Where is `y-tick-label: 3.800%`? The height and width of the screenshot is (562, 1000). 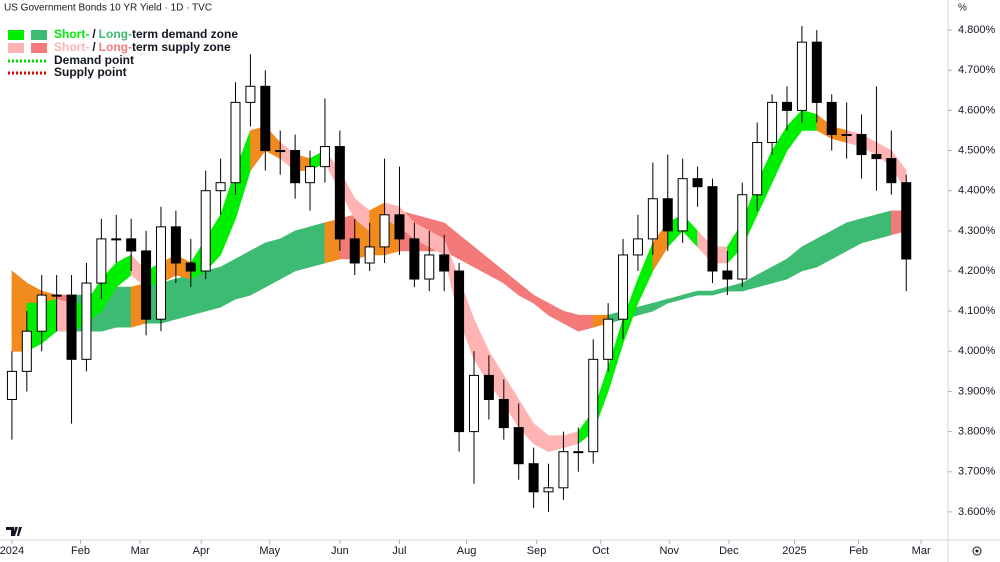 y-tick-label: 3.800% is located at coordinates (977, 432).